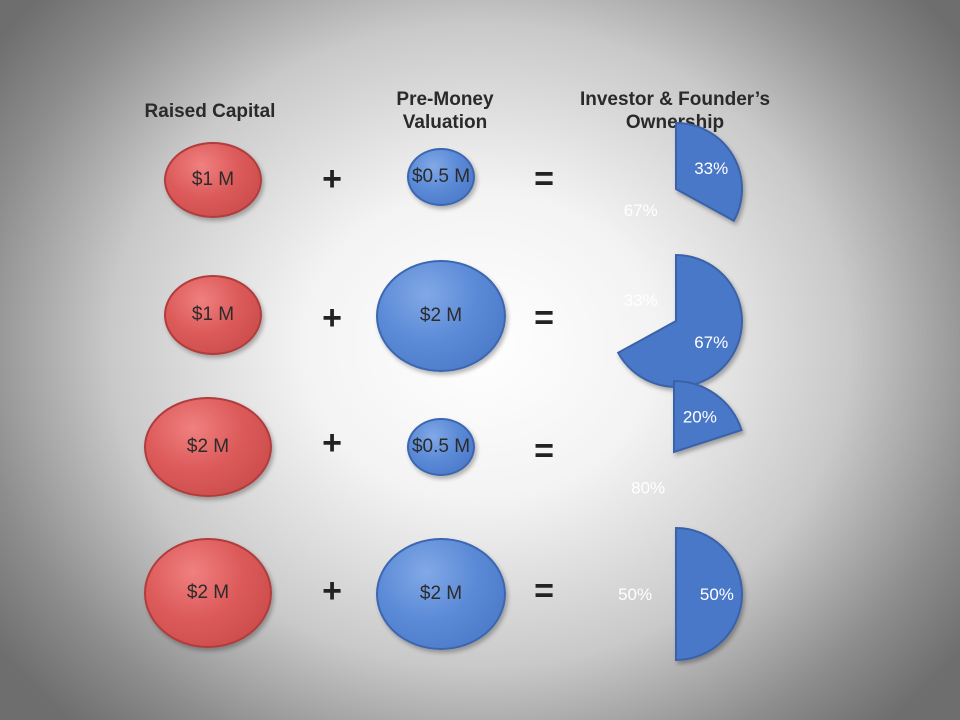 The image size is (960, 720). I want to click on investor-share-label: 50%, so click(635, 594).